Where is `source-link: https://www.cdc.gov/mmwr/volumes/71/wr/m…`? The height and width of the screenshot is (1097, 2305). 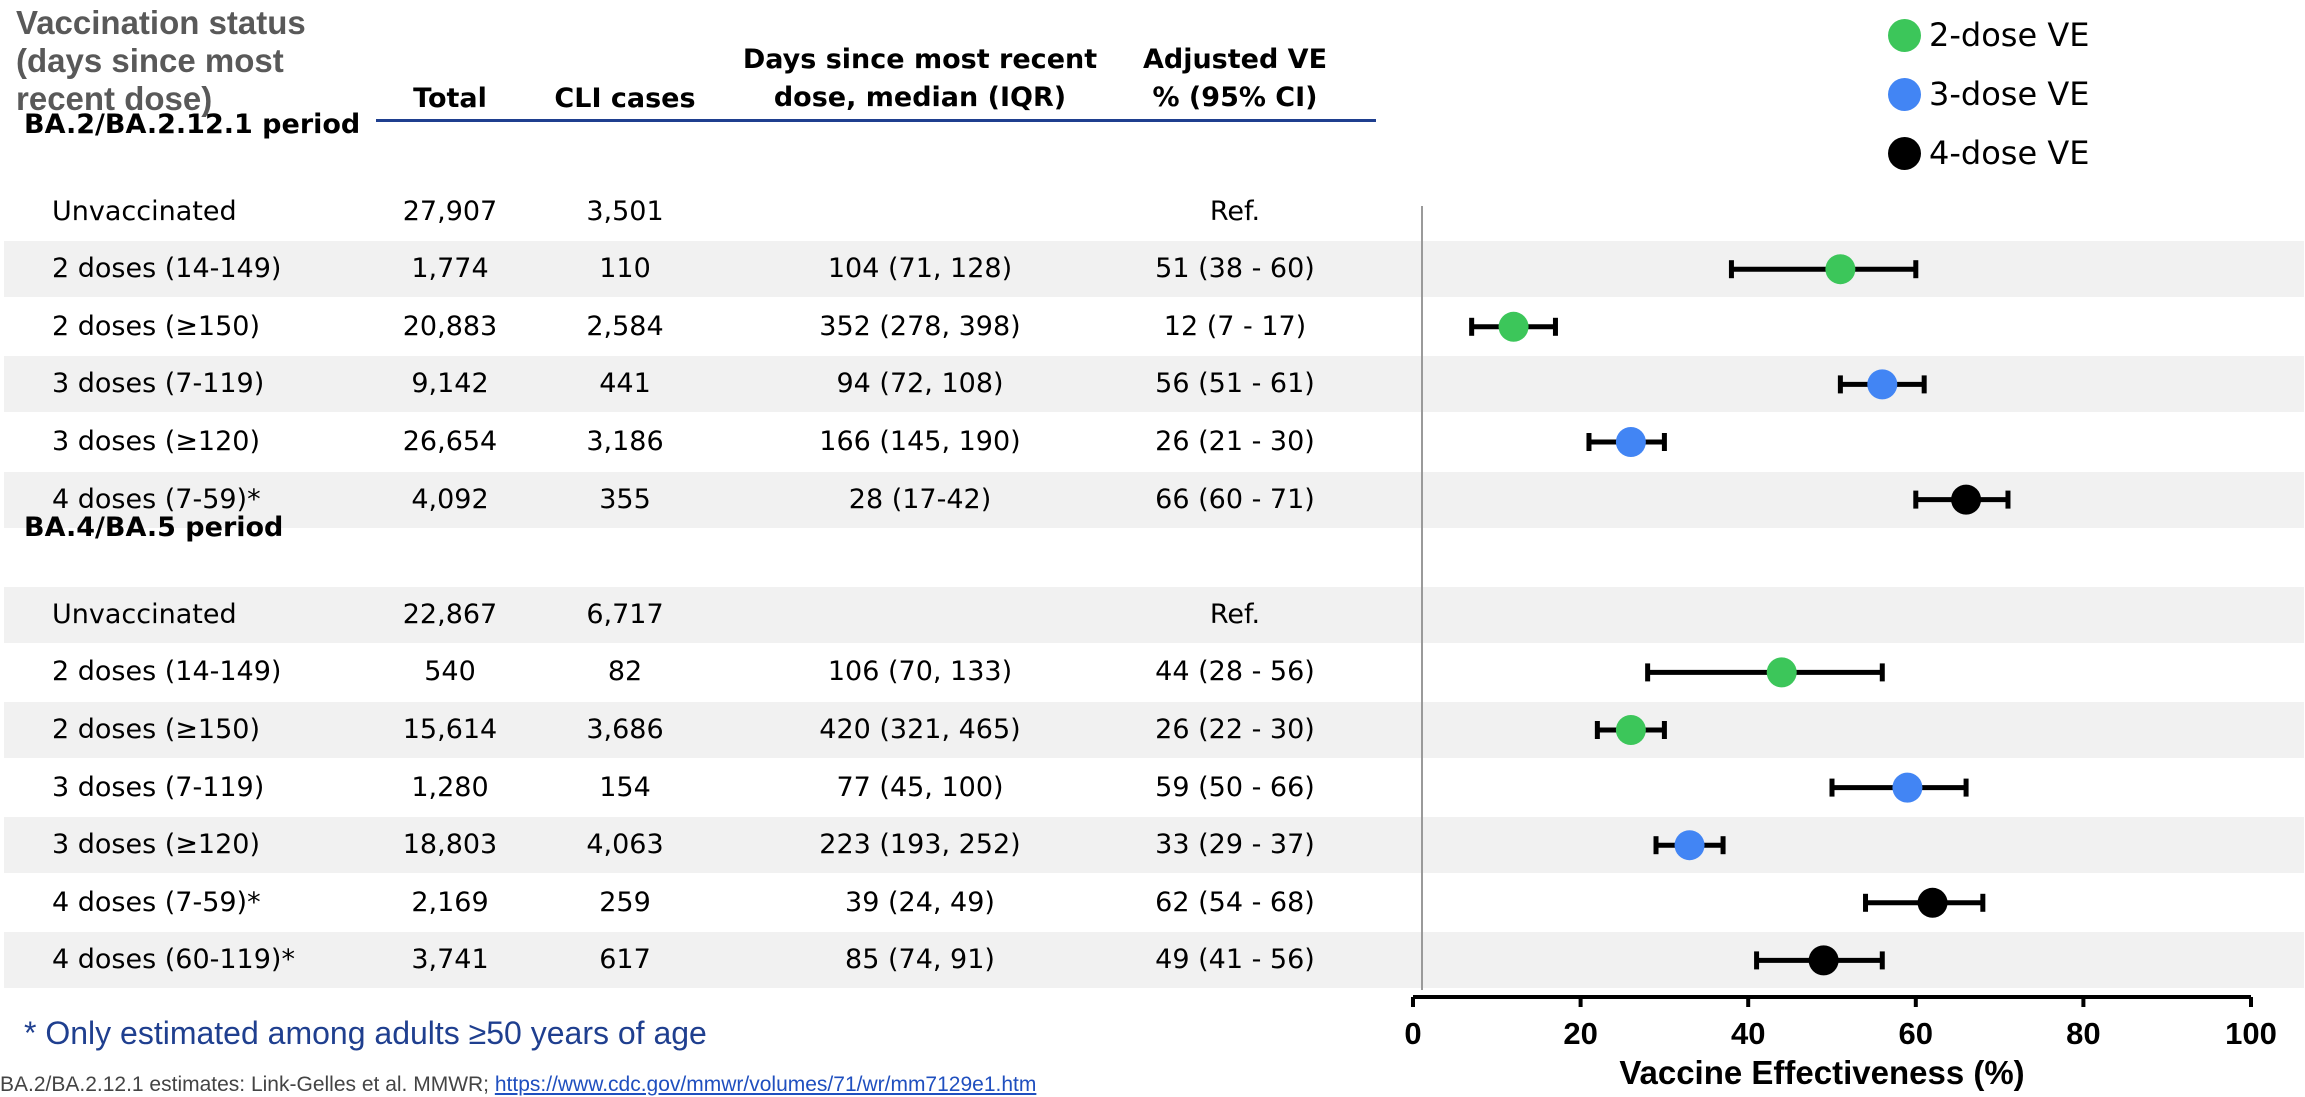
source-link: https://www.cdc.gov/mmwr/volumes/71/wr/m… is located at coordinates (765, 1084).